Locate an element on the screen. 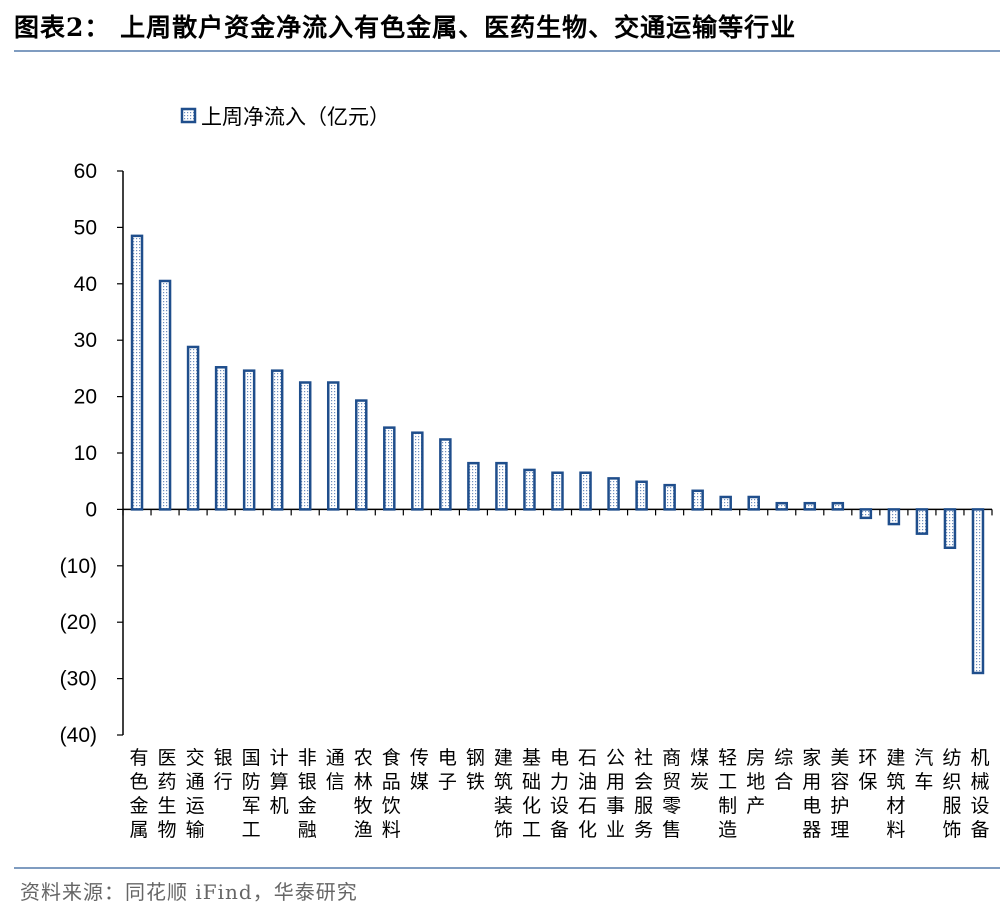 The image size is (1000, 916). x-tick-label: 医药生物 is located at coordinates (167, 794).